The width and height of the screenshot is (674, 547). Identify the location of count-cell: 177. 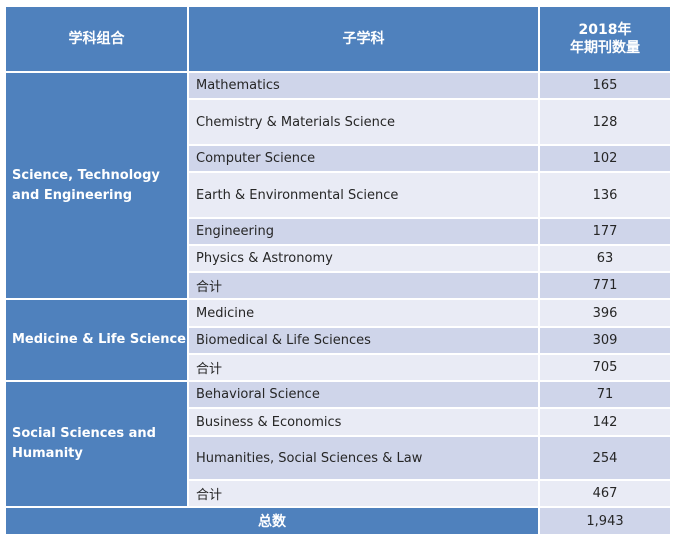
(605, 231).